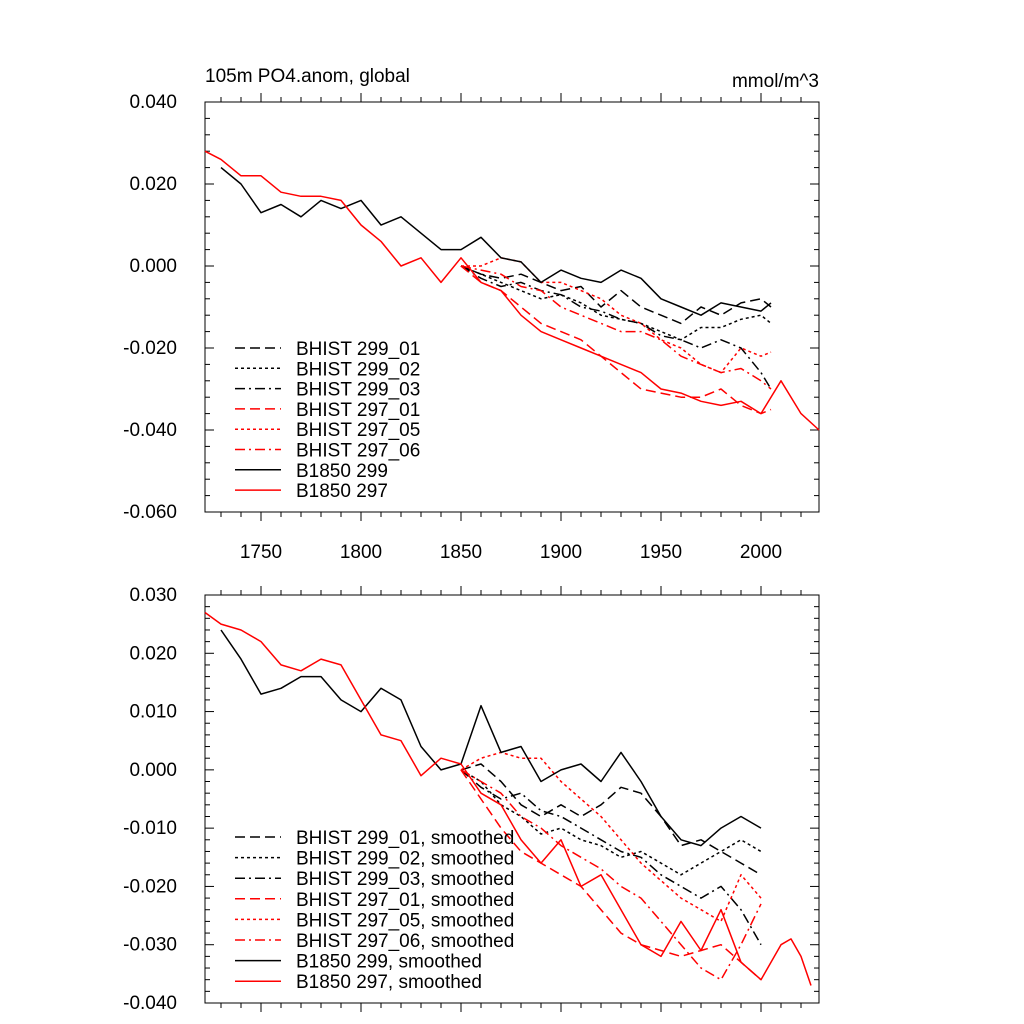 The image size is (1024, 1024). I want to click on legend-label: BHIST 299_03, so click(358, 390).